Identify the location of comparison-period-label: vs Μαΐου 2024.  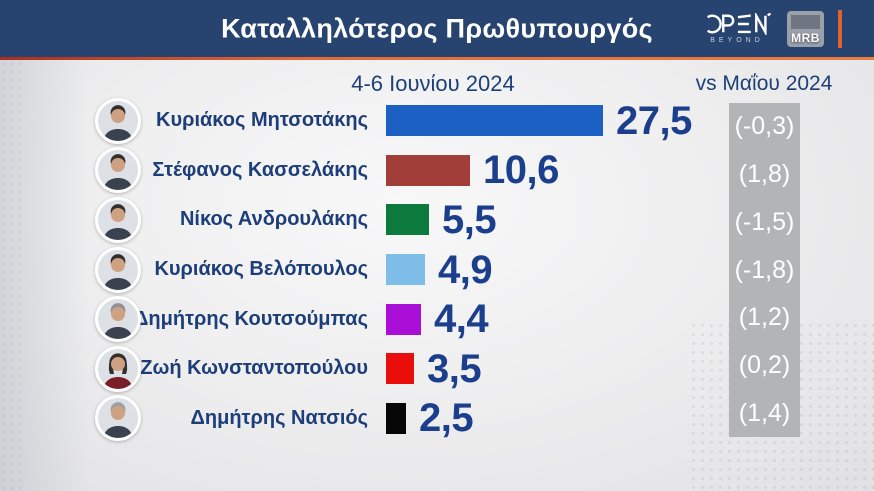
(764, 83).